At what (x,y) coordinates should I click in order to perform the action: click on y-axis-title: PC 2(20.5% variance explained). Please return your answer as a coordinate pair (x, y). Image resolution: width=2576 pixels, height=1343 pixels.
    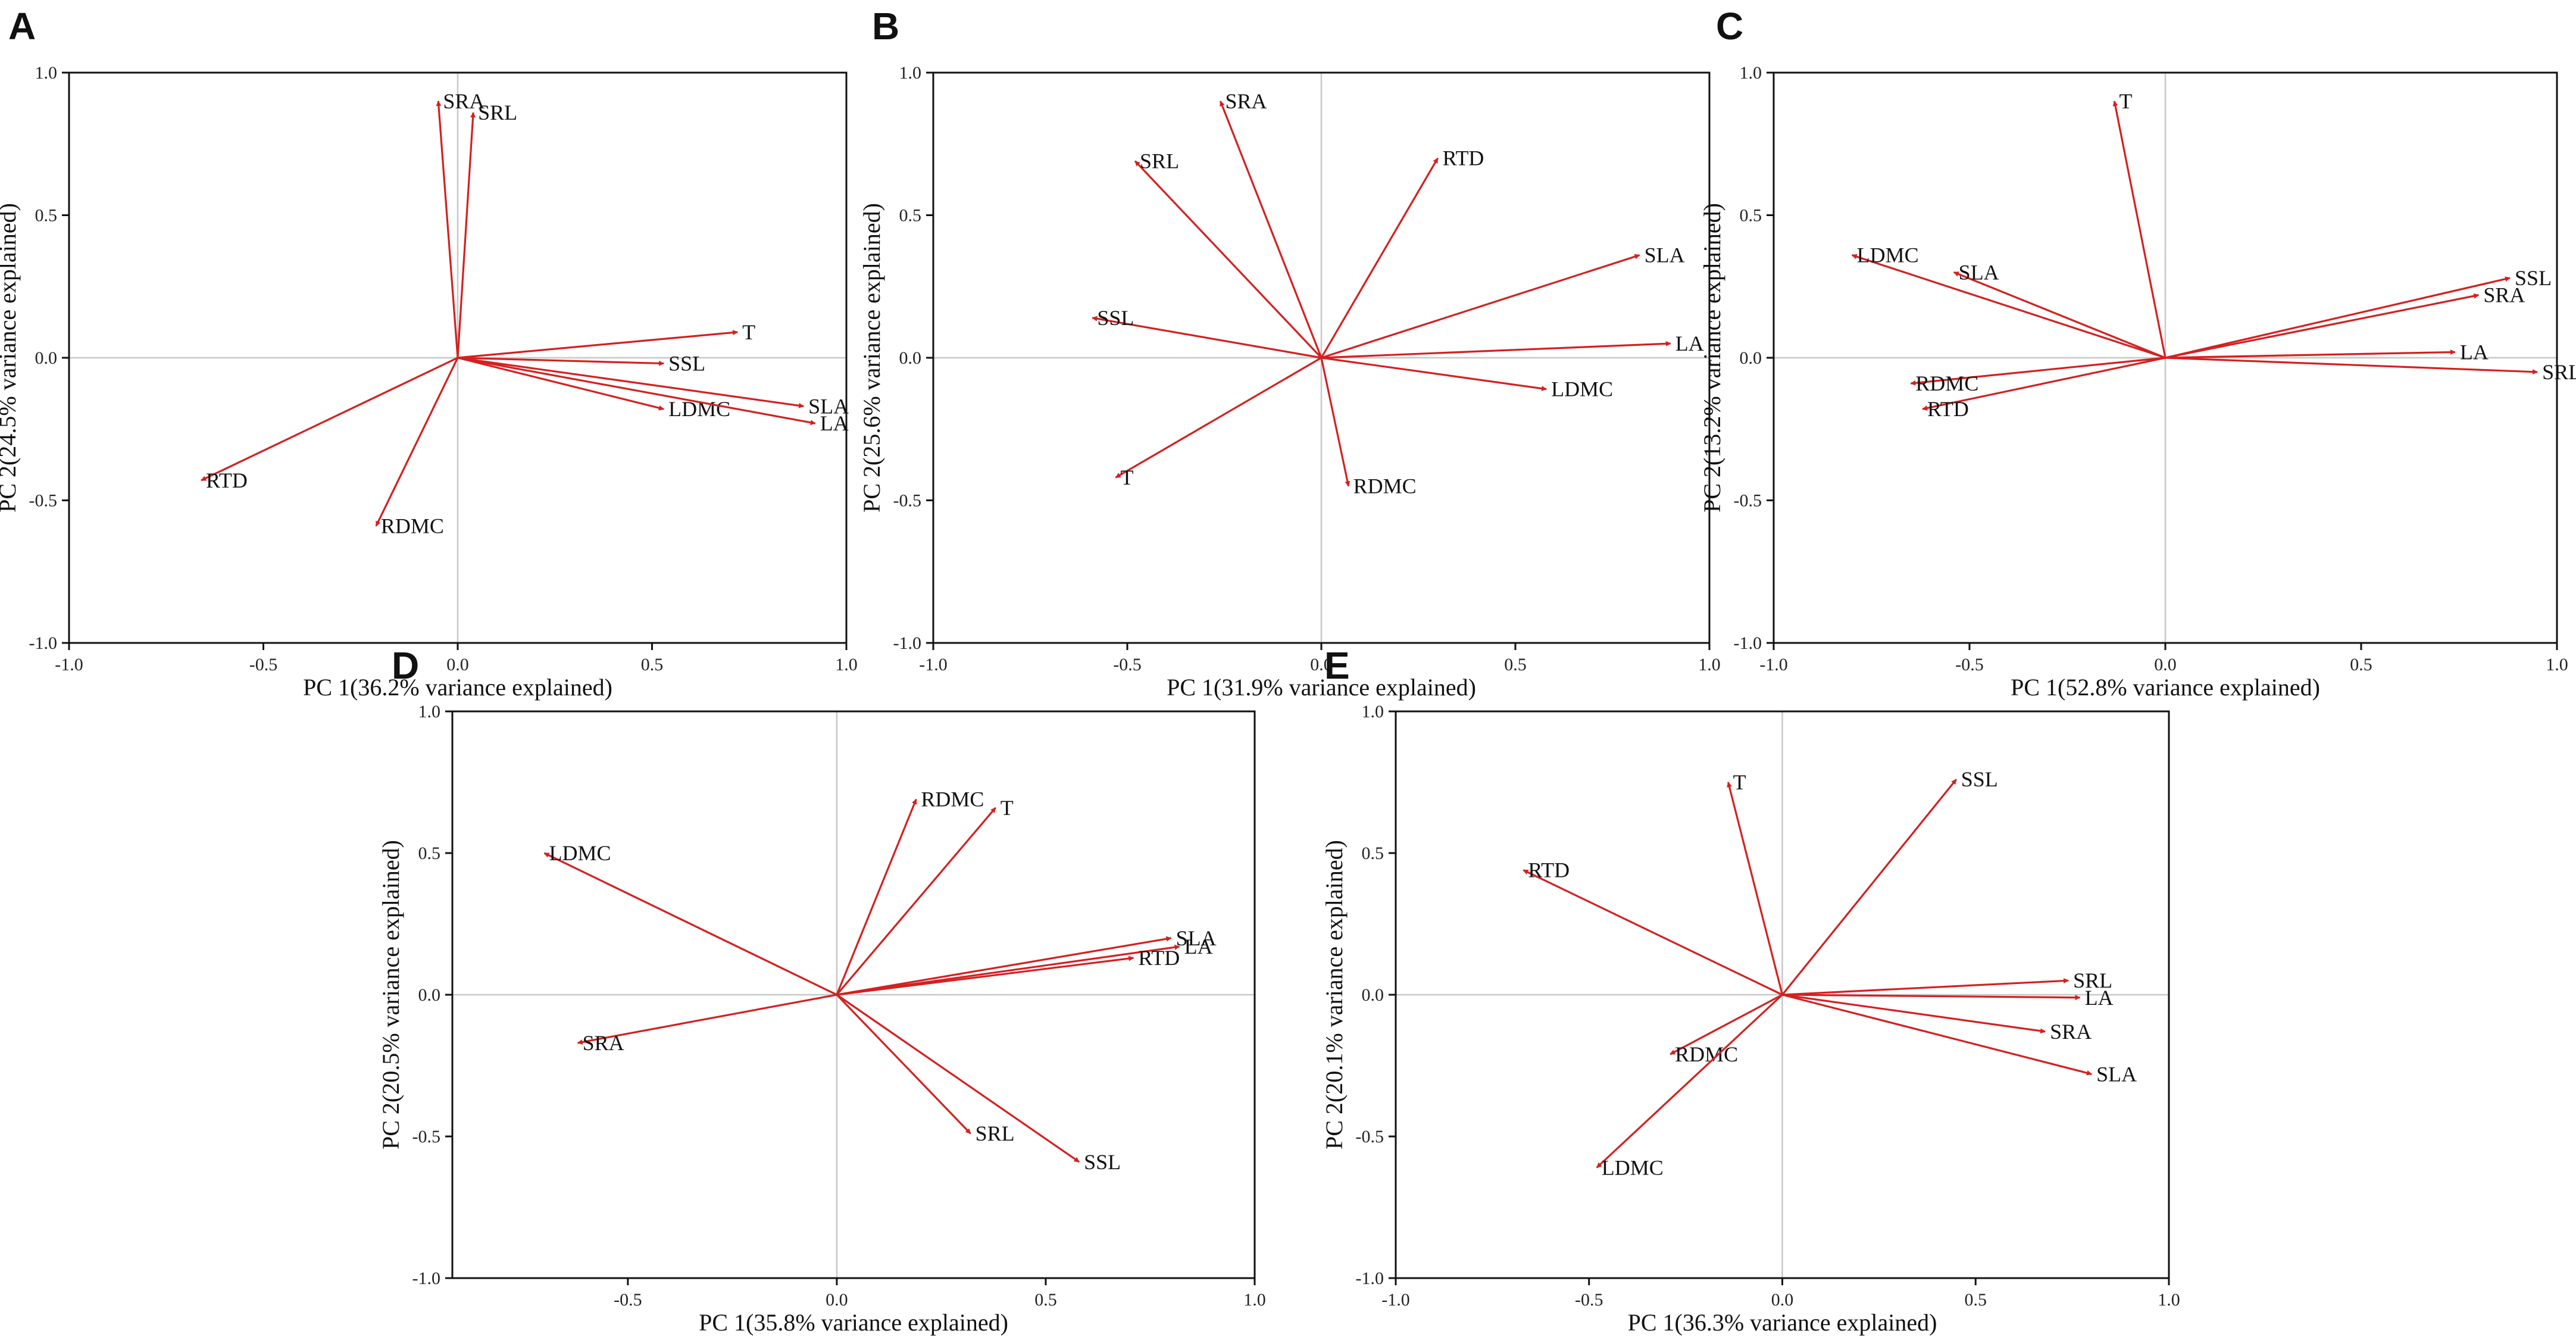
    Looking at the image, I should click on (390, 995).